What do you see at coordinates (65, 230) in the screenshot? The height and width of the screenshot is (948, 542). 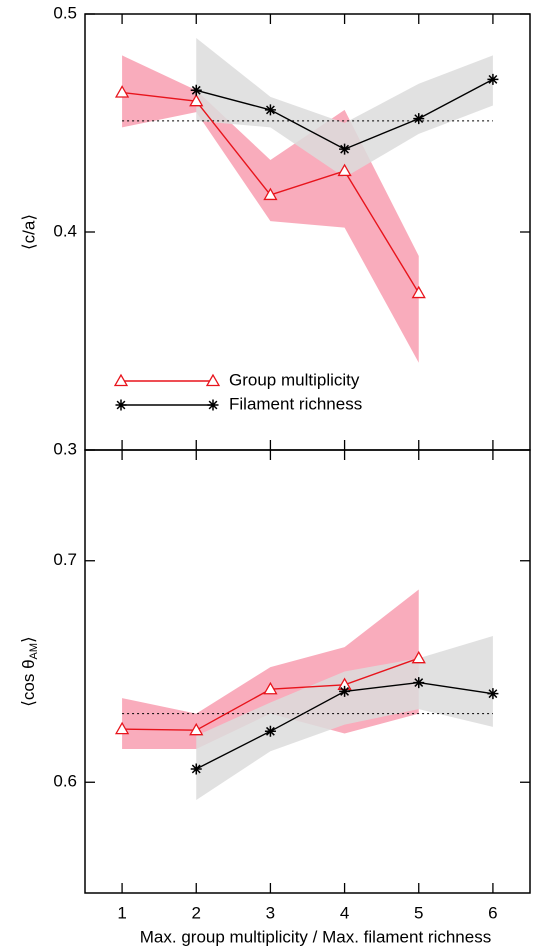 I see `y-tick-label: 0.4` at bounding box center [65, 230].